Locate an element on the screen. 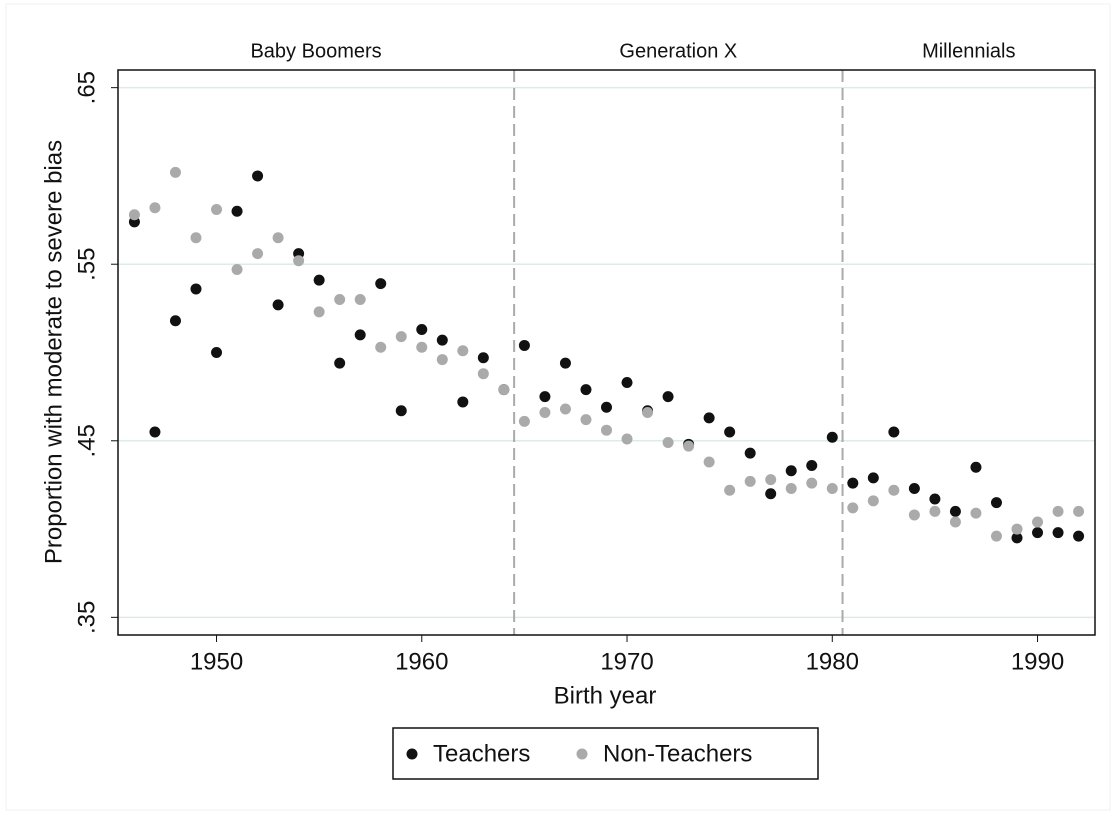  x-axis-title: Birth year is located at coordinates (605, 695).